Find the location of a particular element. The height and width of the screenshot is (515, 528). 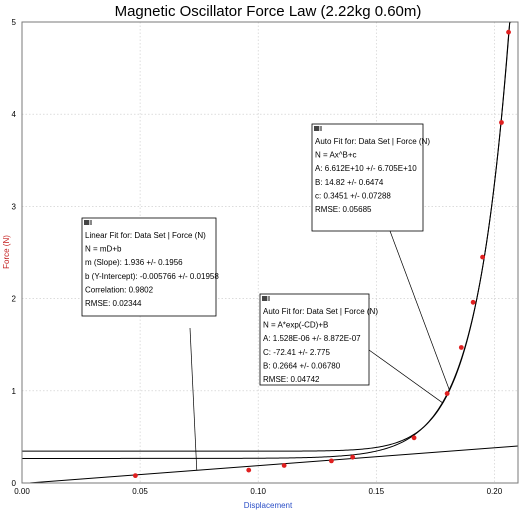

fit-text-line: b (Y-Intercept): -0.005766 +/- 0.01958 is located at coordinates (152, 276).